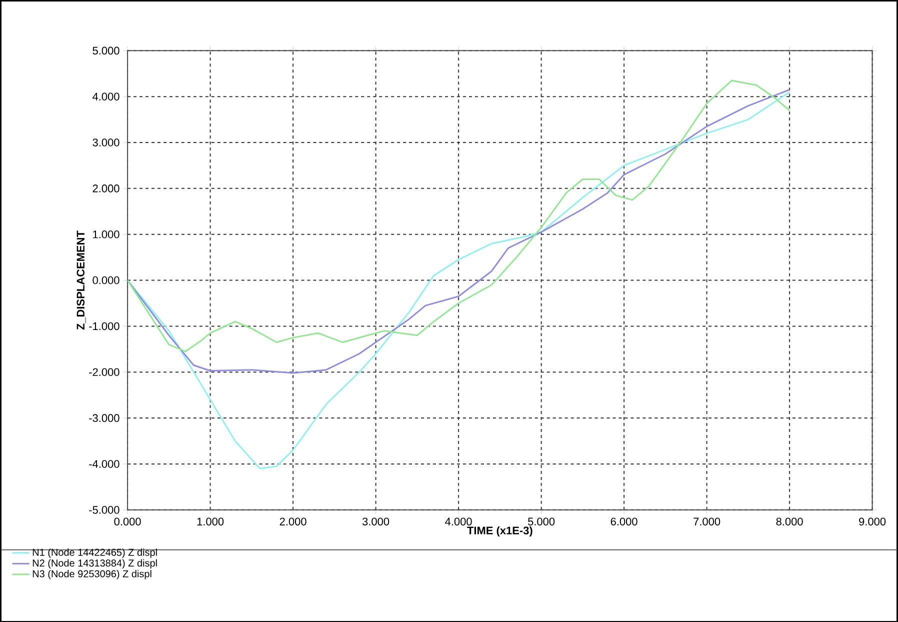 The width and height of the screenshot is (898, 622). What do you see at coordinates (789, 521) in the screenshot?
I see `x-tick-label: 8.000` at bounding box center [789, 521].